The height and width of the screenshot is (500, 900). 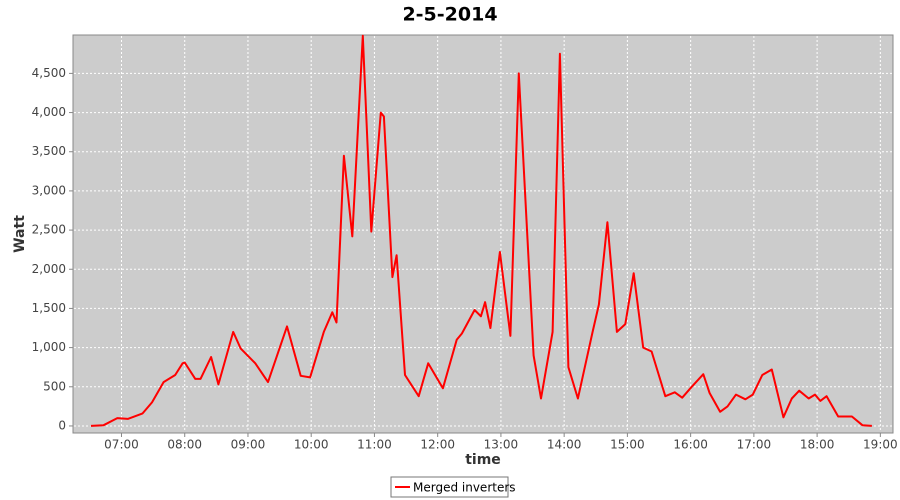 I want to click on x-tick-label: 09:00, so click(x=248, y=445).